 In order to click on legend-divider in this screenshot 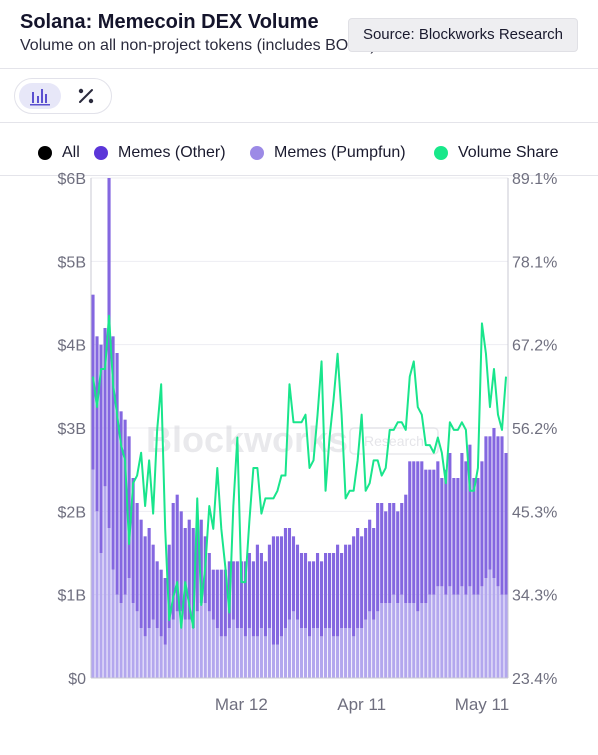, I will do `click(299, 175)`.